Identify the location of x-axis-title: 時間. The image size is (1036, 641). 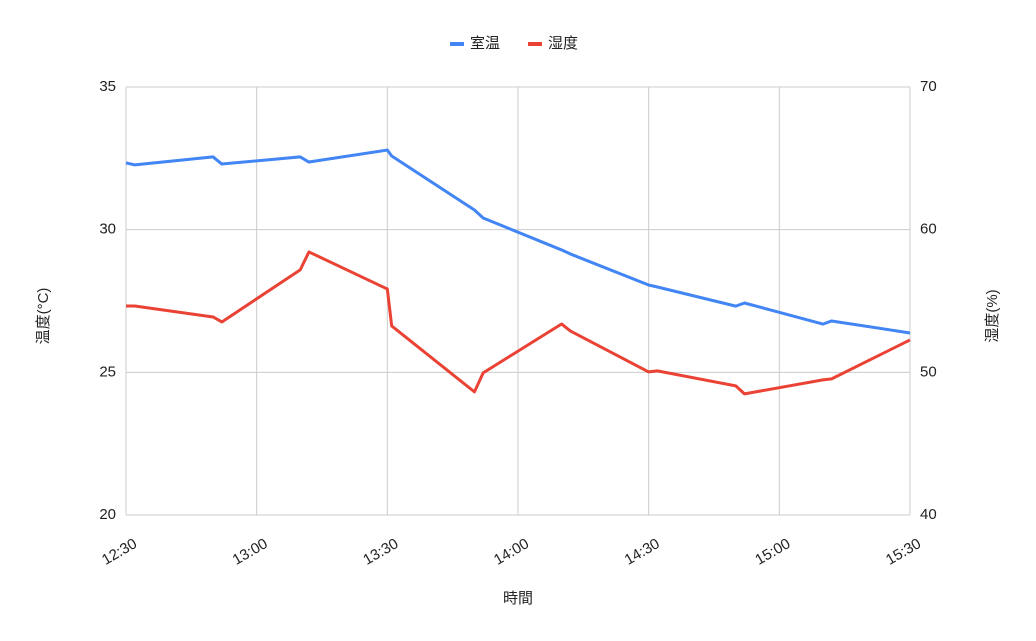
(518, 598).